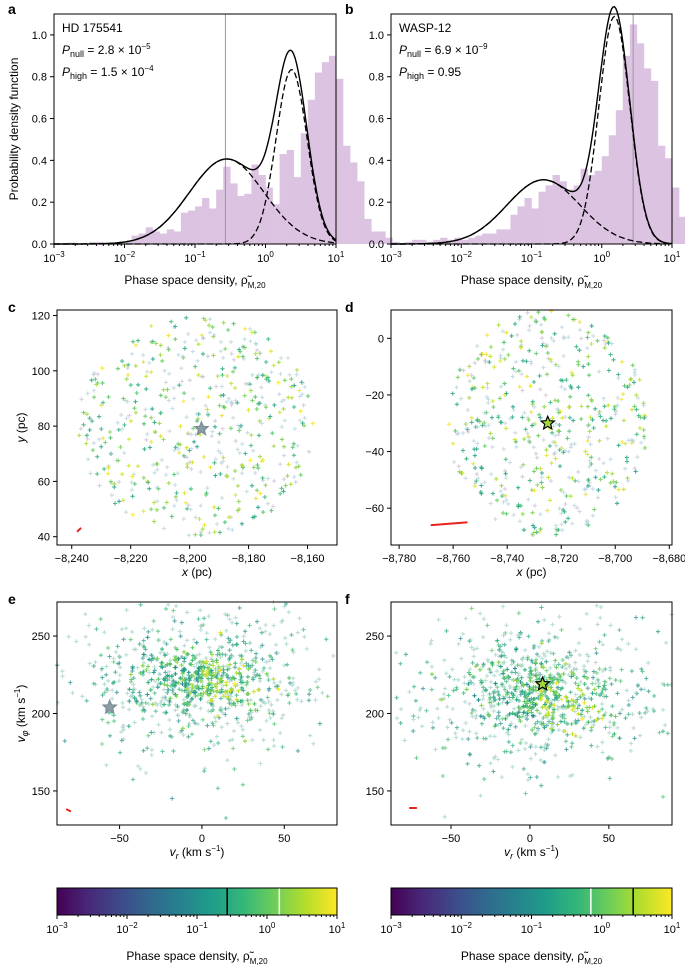 This screenshot has width=685, height=965. What do you see at coordinates (375, 637) in the screenshot?
I see `y-tick-label: 250` at bounding box center [375, 637].